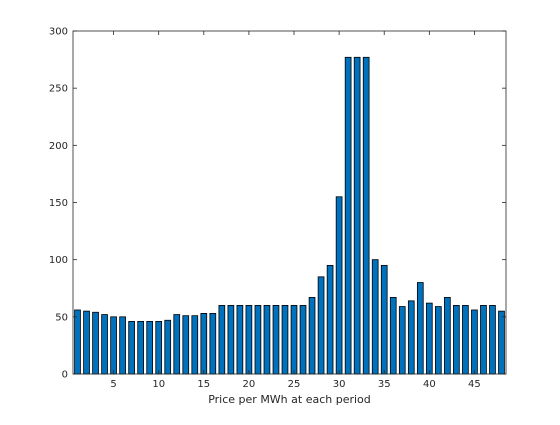 The height and width of the screenshot is (425, 560). What do you see at coordinates (249, 384) in the screenshot?
I see `x-tick-label: 20` at bounding box center [249, 384].